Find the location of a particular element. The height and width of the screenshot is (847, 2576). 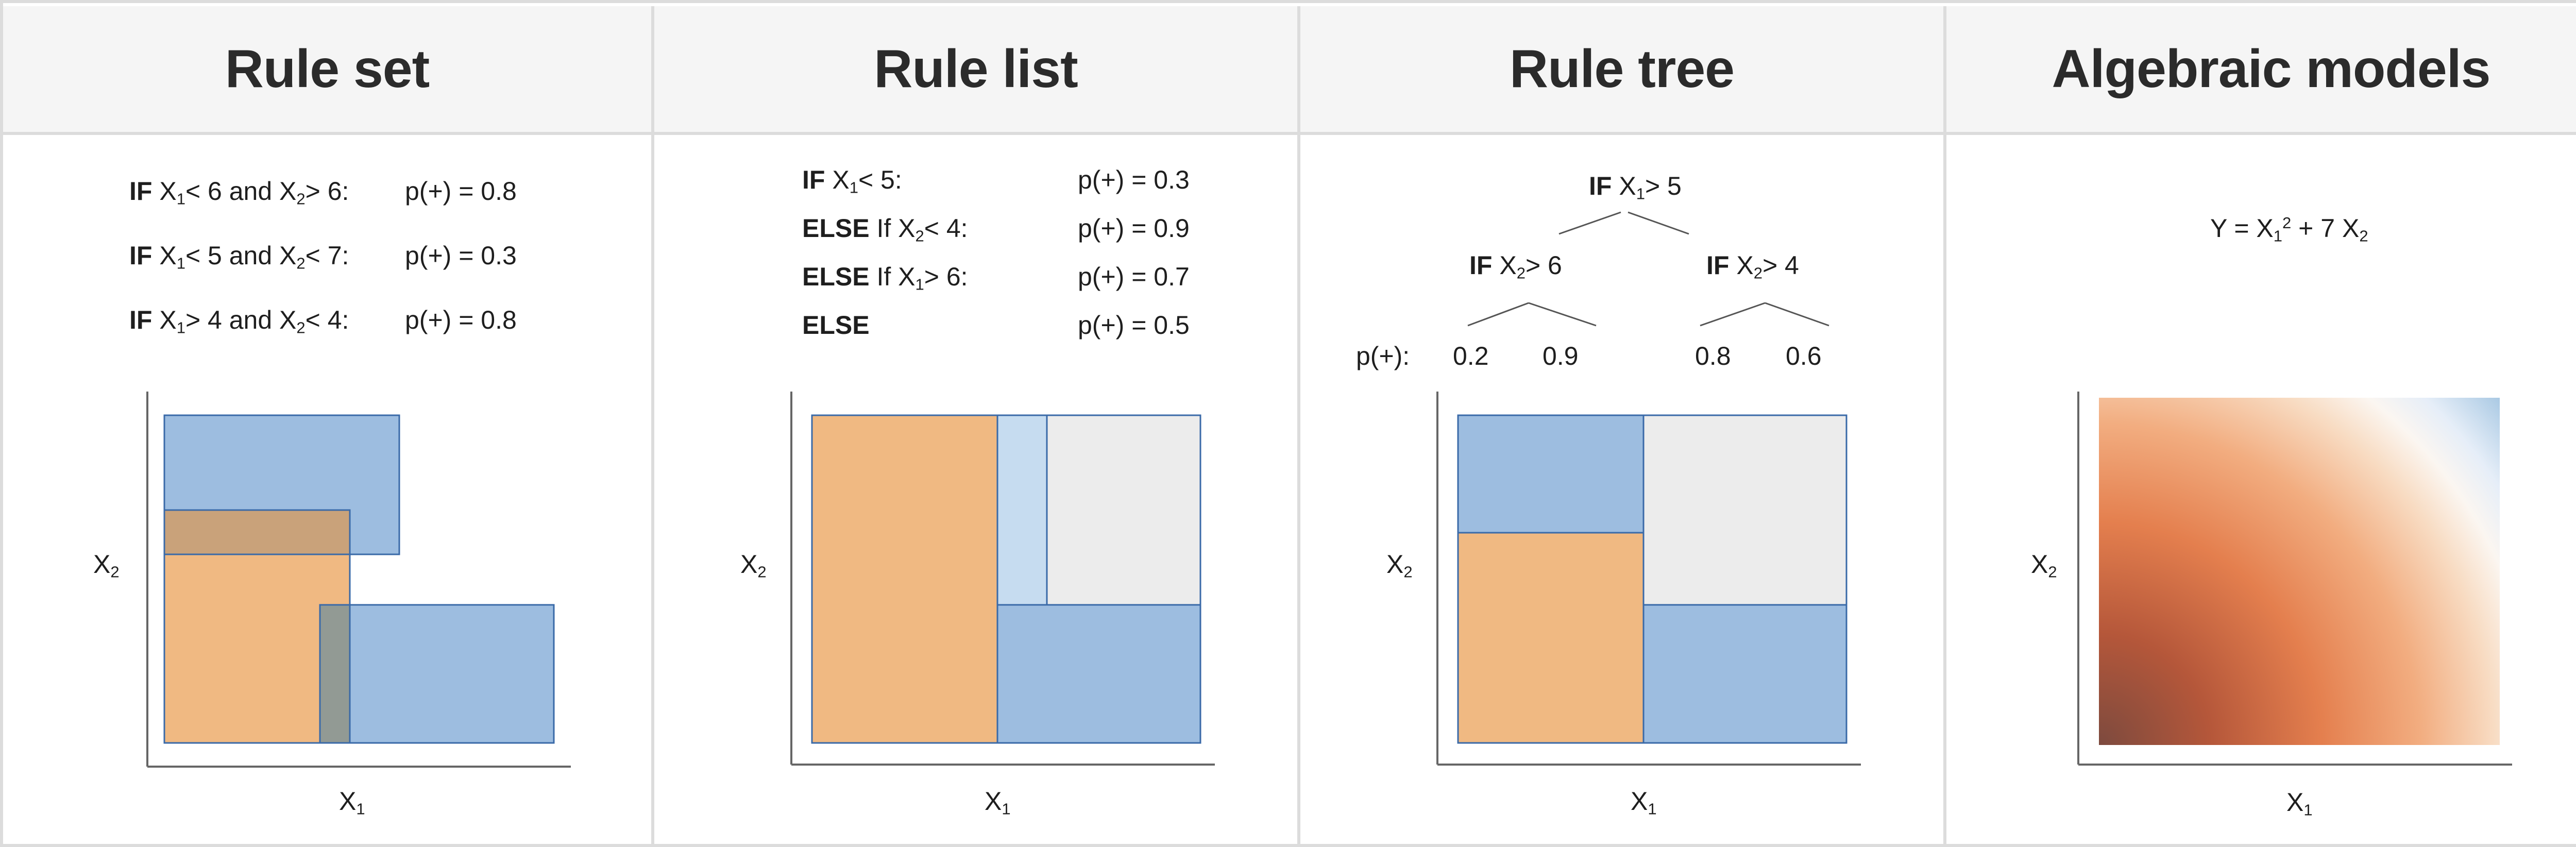

rule-3: IF X1> 4 and X2< 4: is located at coordinates (239, 321).